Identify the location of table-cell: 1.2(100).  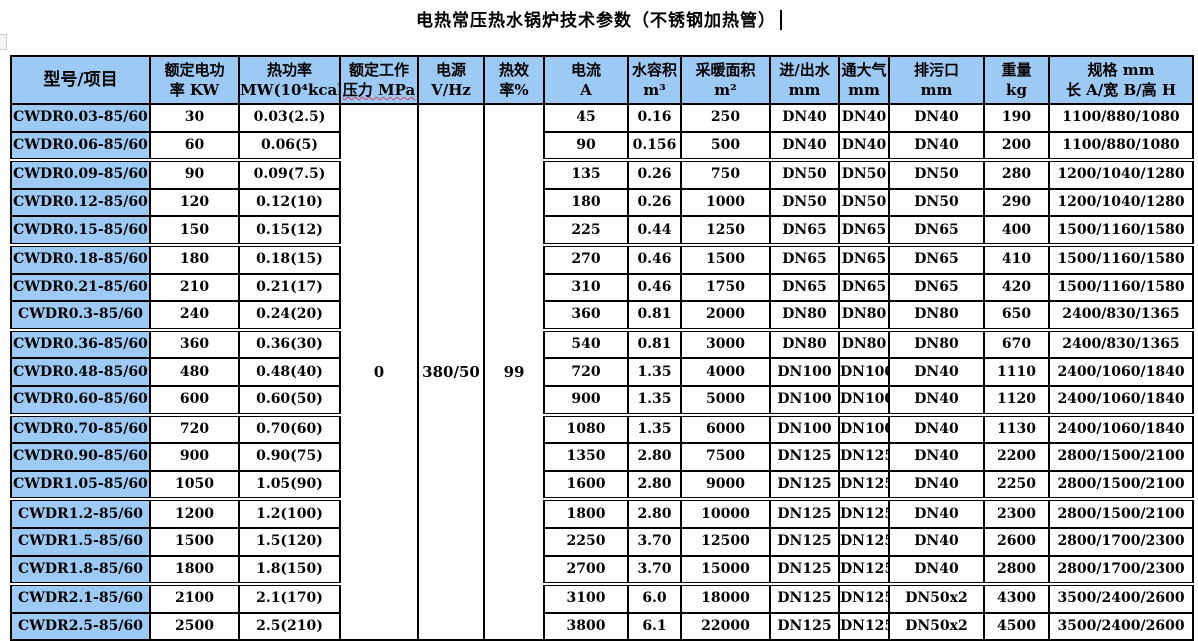
(289, 513).